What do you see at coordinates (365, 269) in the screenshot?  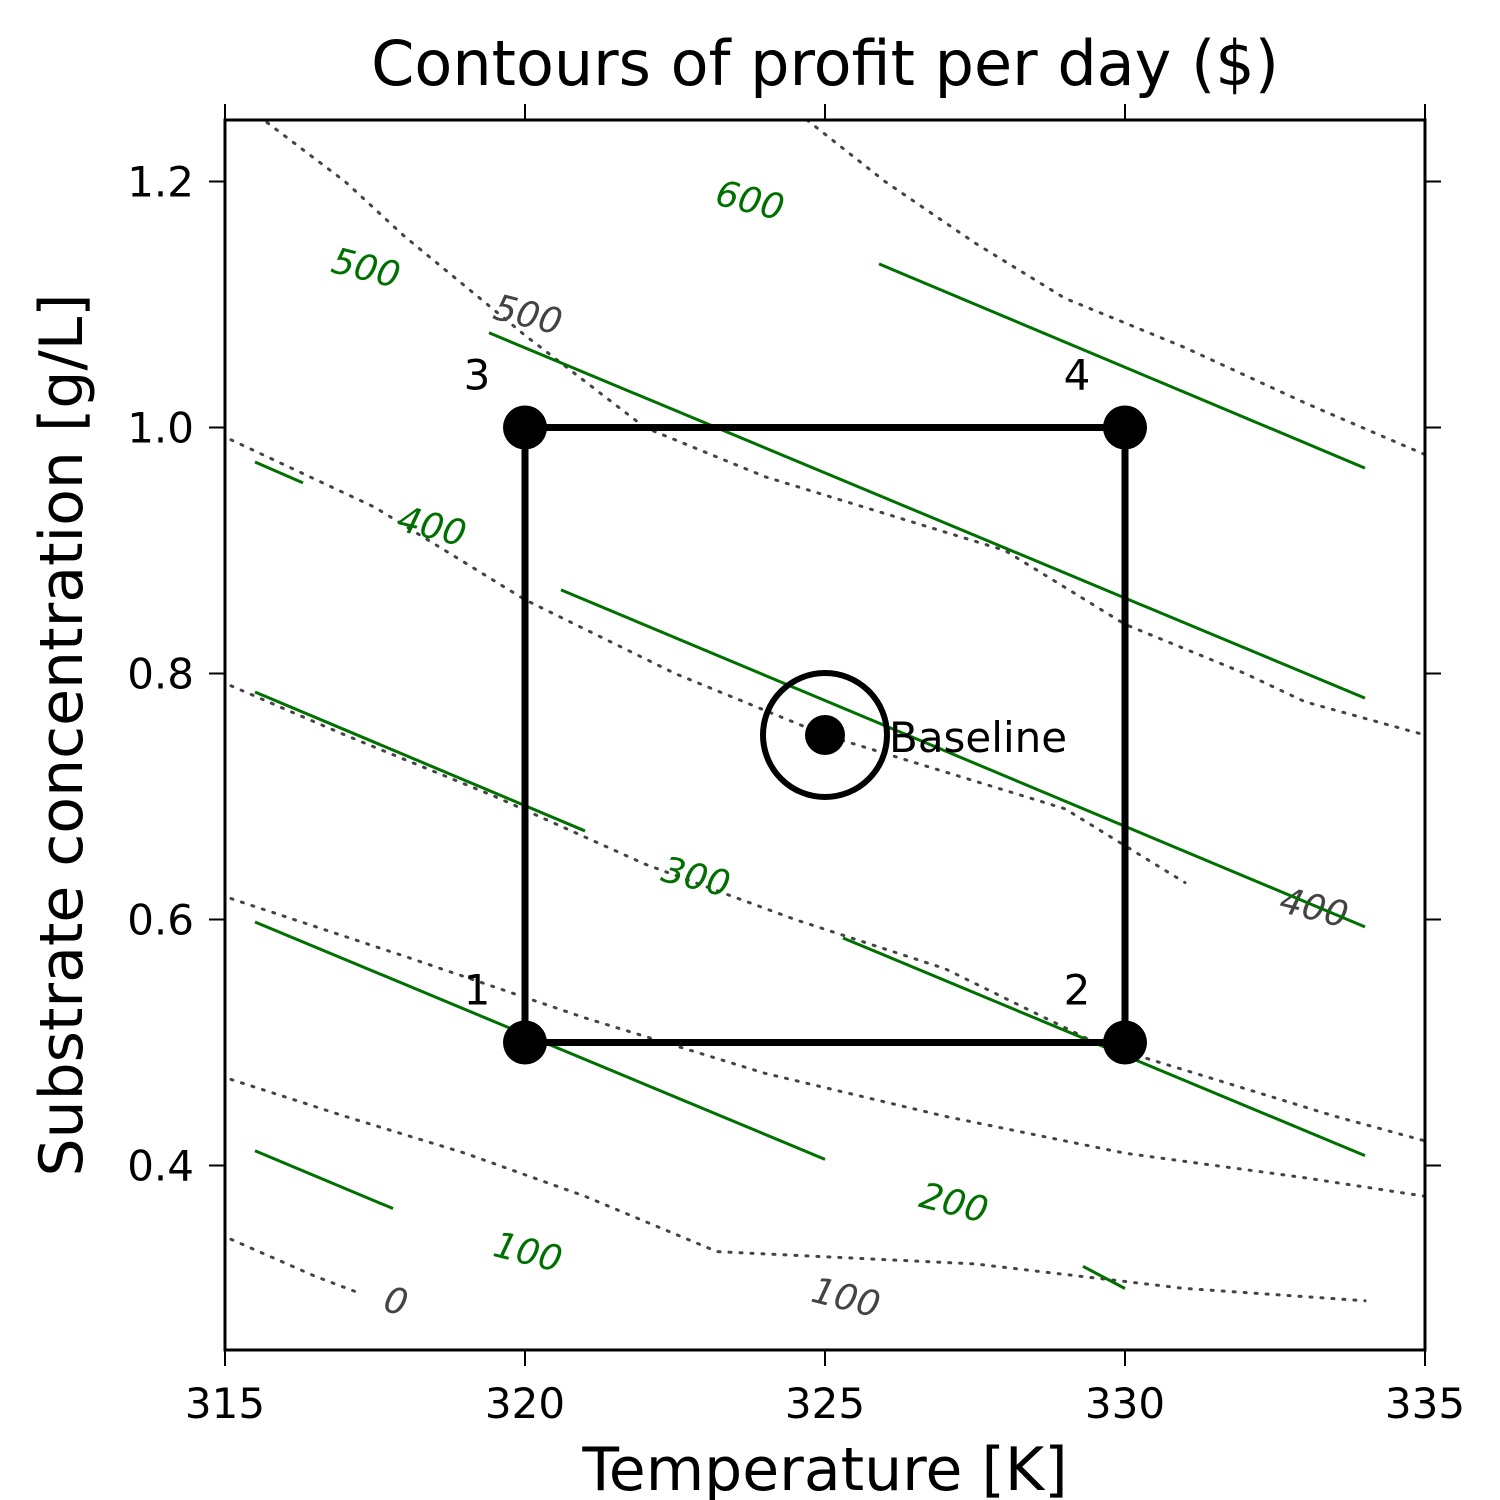 I see `model-contour-label-500: 500` at bounding box center [365, 269].